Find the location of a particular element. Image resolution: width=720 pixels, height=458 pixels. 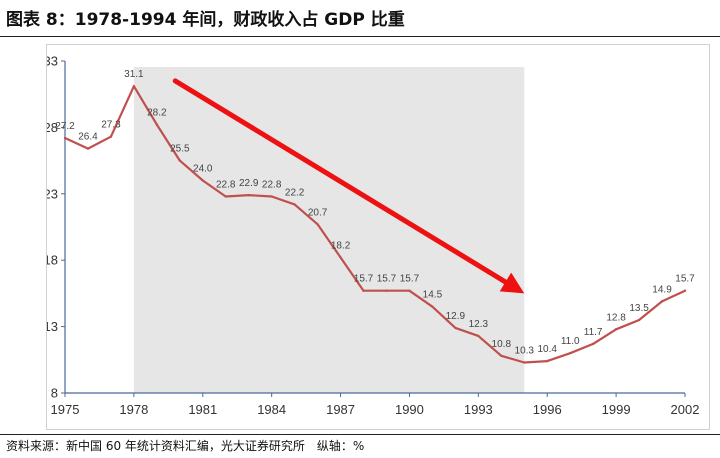

x-tick-label: 1978 is located at coordinates (133, 409).